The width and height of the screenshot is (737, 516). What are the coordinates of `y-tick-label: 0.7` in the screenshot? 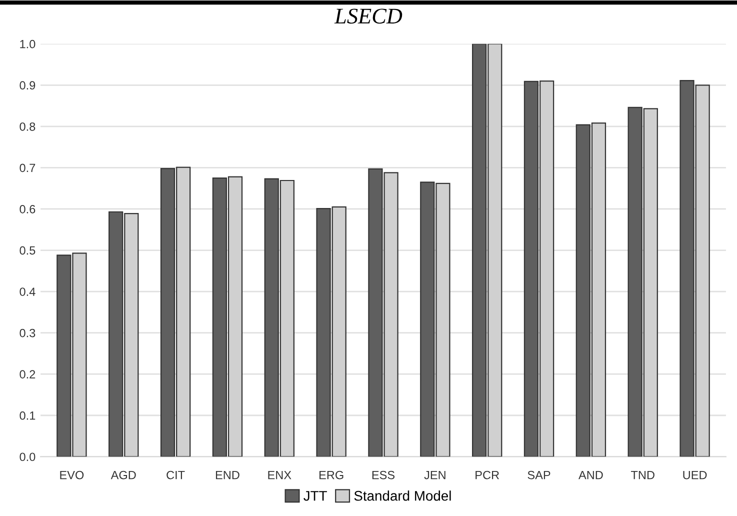 It's located at (28, 168).